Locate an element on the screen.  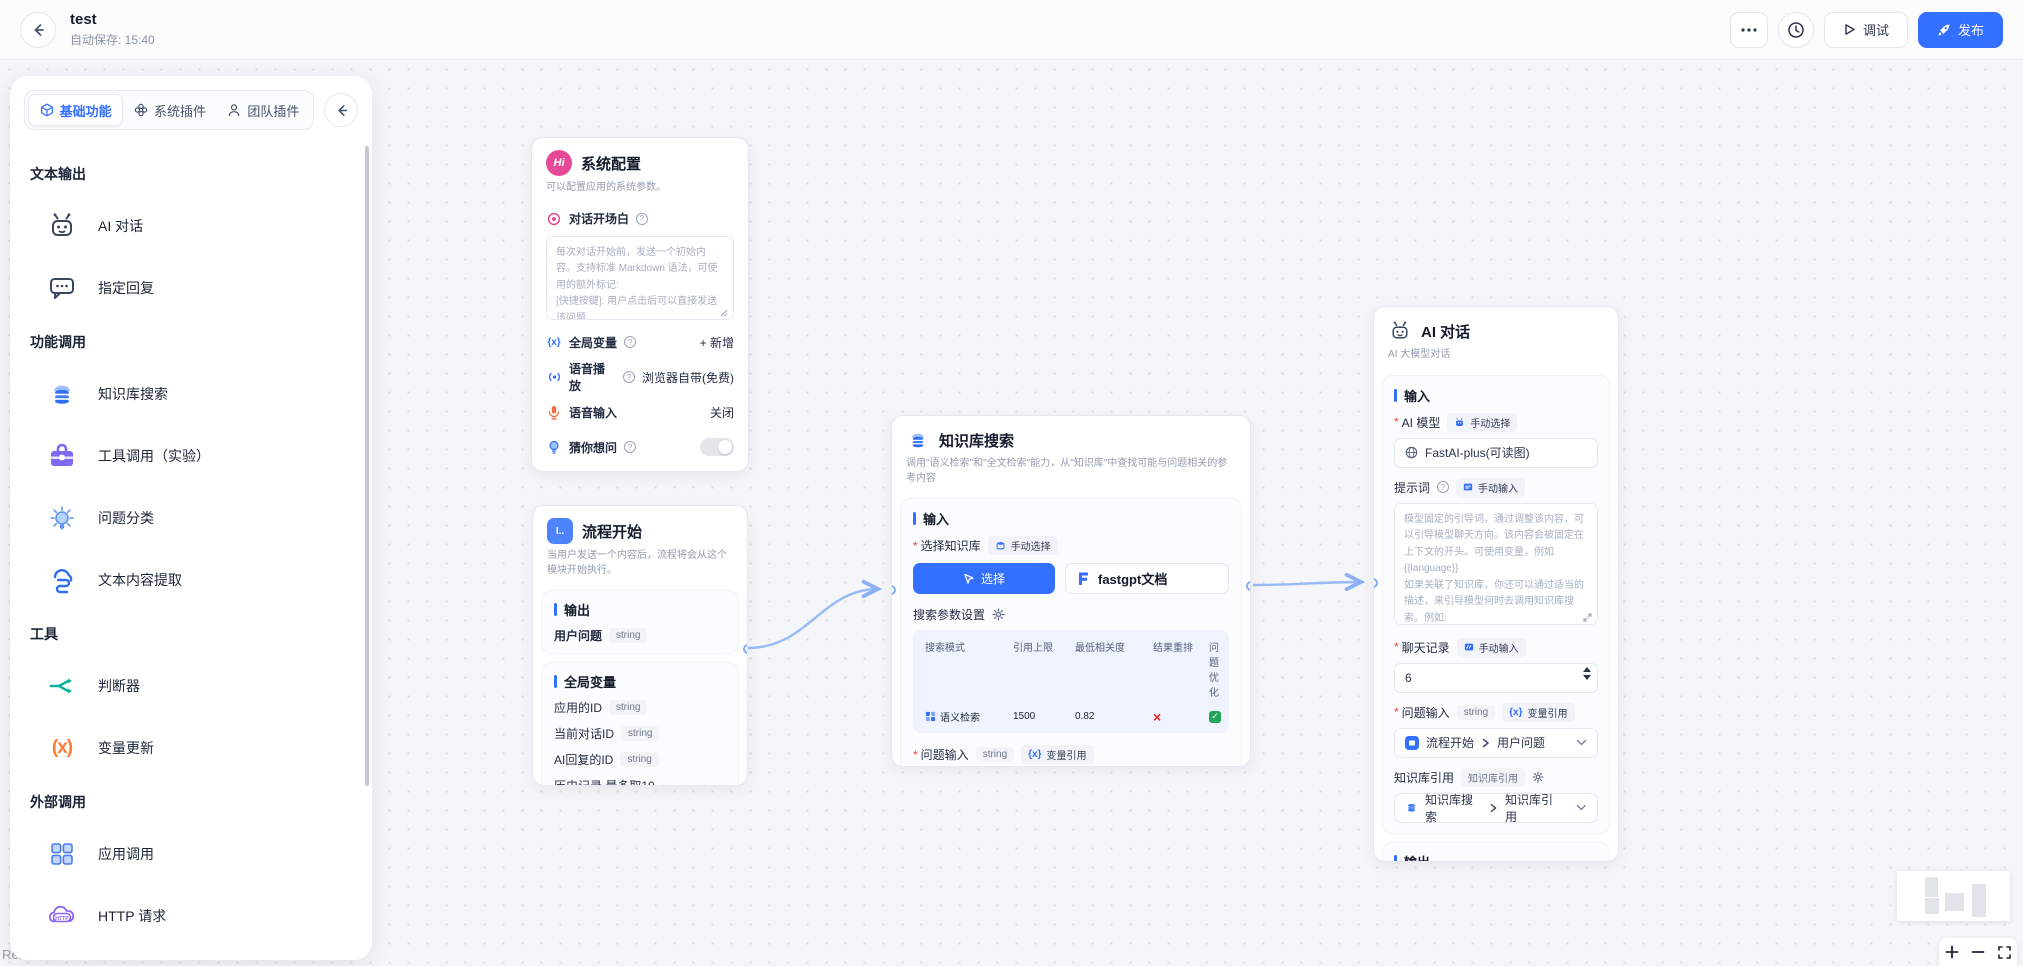
select-dataset-label: 选择知识库 is located at coordinates (950, 546).